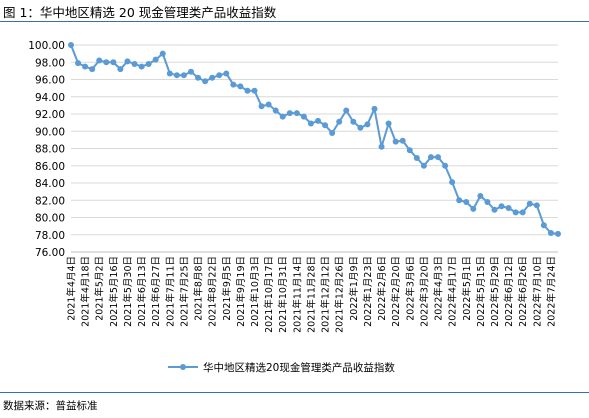 This screenshot has height=418, width=589. What do you see at coordinates (142, 291) in the screenshot?
I see `x-tick-label: 2021年6月13日` at bounding box center [142, 291].